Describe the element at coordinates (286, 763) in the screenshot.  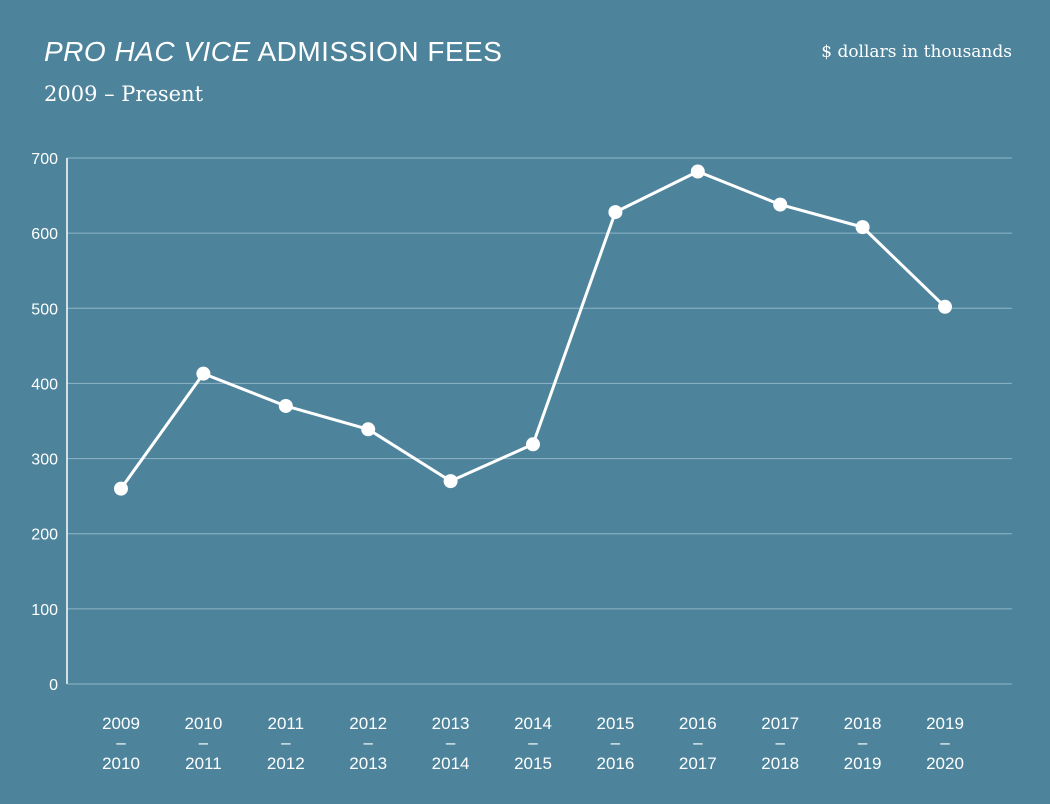
I see `x-tick-label-end: 2012` at that location.